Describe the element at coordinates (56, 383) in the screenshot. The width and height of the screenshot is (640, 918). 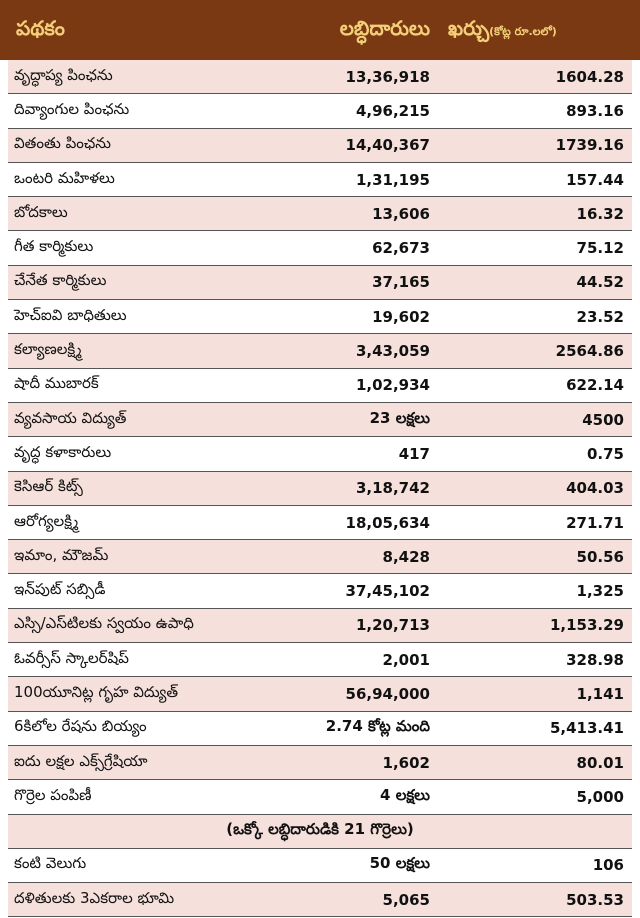
I see `scheme-name: షాదీ ముబారక్` at that location.